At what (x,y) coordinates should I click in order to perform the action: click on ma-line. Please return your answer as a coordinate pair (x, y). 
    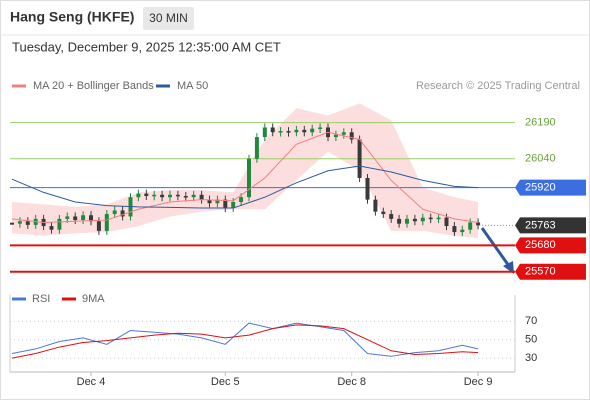
    Looking at the image, I should click on (245, 187).